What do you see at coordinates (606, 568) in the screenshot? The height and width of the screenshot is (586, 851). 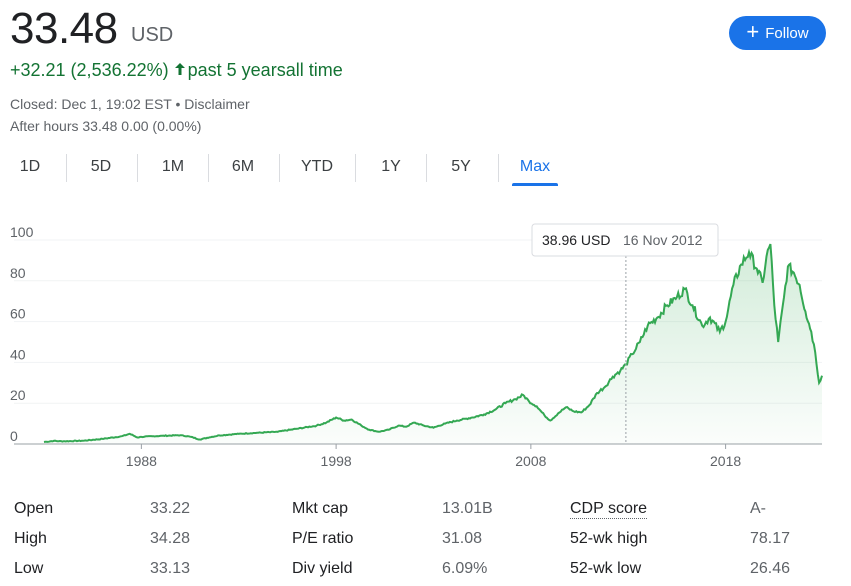 I see `stat-label-52wk-low: 52-wk low` at bounding box center [606, 568].